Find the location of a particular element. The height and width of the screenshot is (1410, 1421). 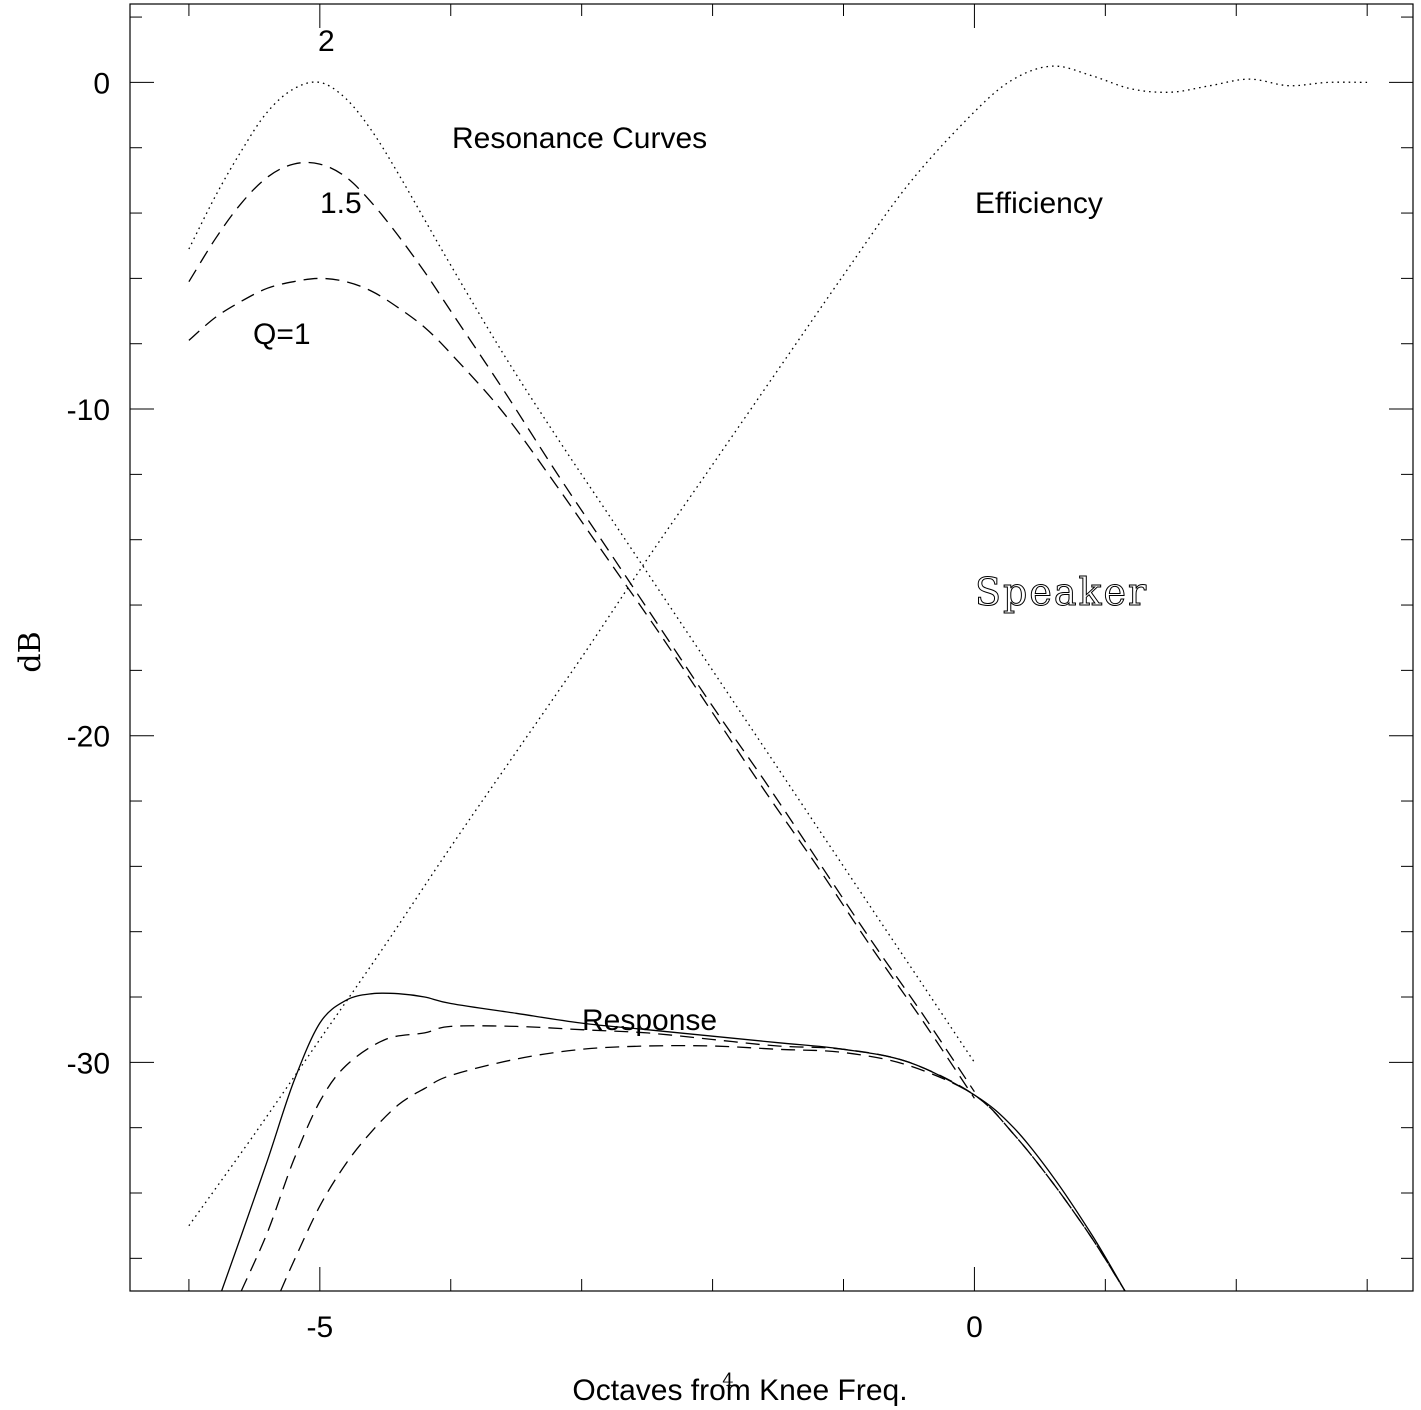

y-tick-label: 0 is located at coordinates (101, 83).